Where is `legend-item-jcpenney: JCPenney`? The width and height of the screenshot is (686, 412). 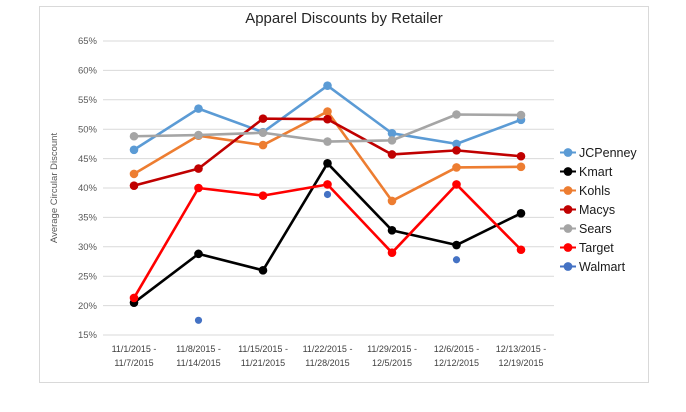 legend-item-jcpenney: JCPenney is located at coordinates (598, 152).